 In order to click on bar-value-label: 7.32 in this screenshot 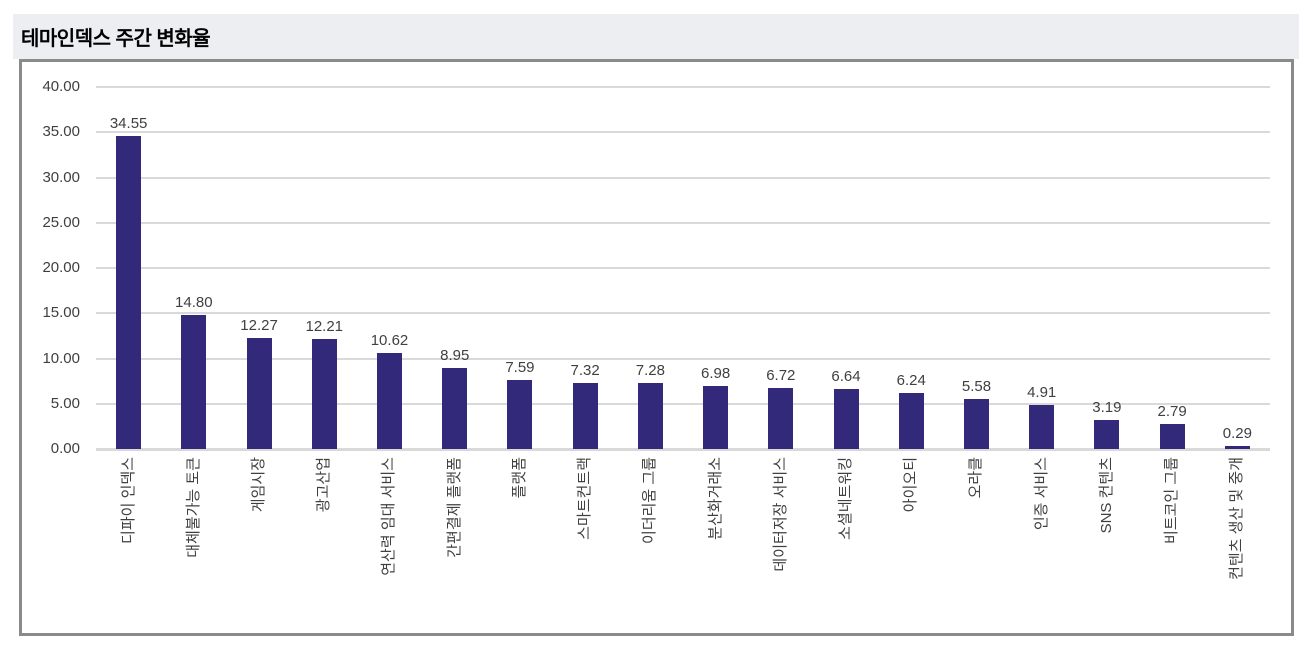, I will do `click(585, 370)`.